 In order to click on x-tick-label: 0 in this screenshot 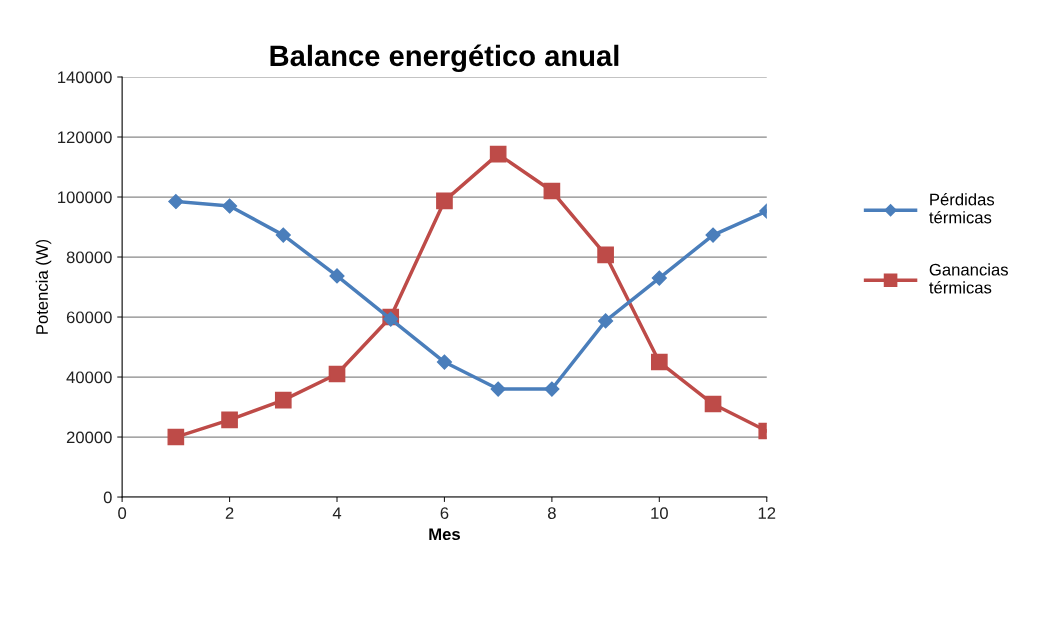, I will do `click(122, 513)`.